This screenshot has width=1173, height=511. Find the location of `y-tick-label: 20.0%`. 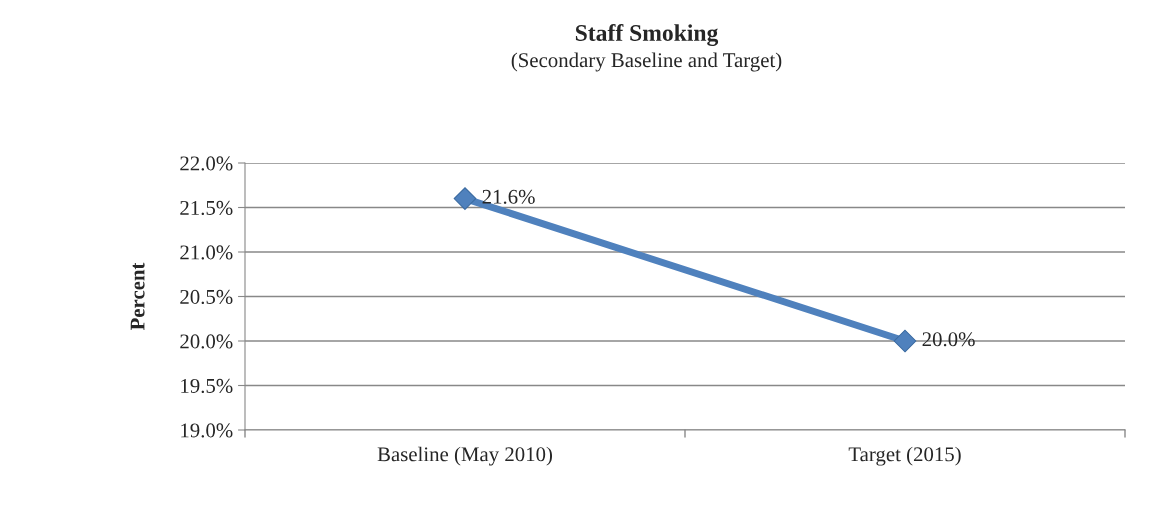

y-tick-label: 20.0% is located at coordinates (206, 341).